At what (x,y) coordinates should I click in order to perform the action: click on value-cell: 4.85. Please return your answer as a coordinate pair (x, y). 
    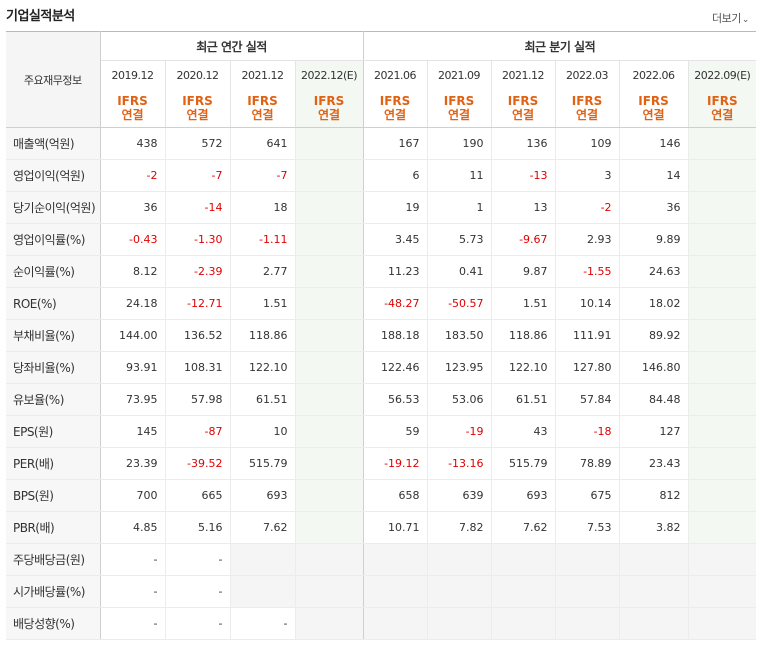
    Looking at the image, I should click on (133, 527).